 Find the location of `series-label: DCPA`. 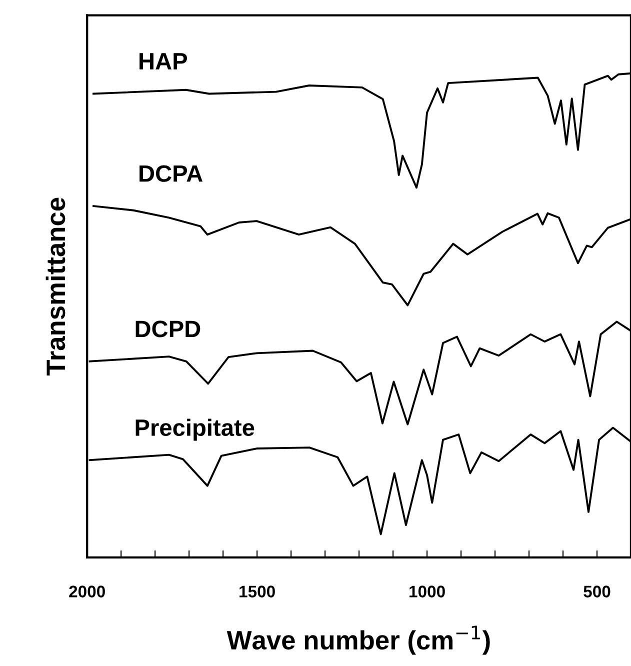

series-label: DCPA is located at coordinates (171, 173).